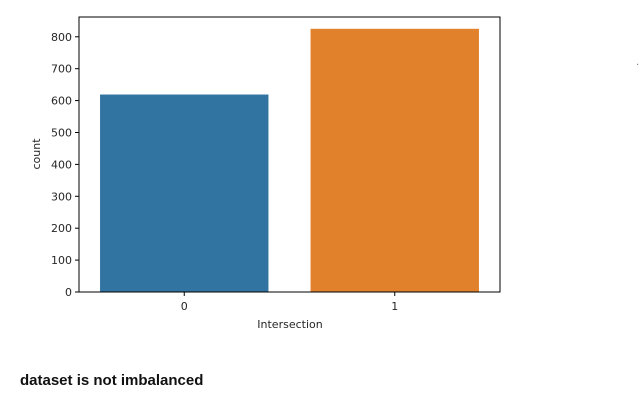  I want to click on x-tick-label-1: 1, so click(394, 306).